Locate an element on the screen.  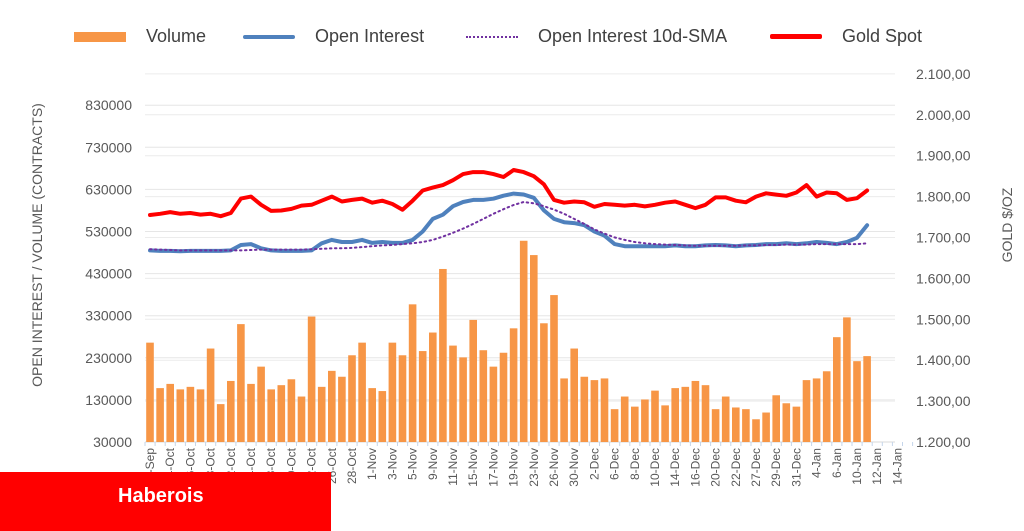
x-tick-label: 9-Nov is located at coordinates (433, 464).